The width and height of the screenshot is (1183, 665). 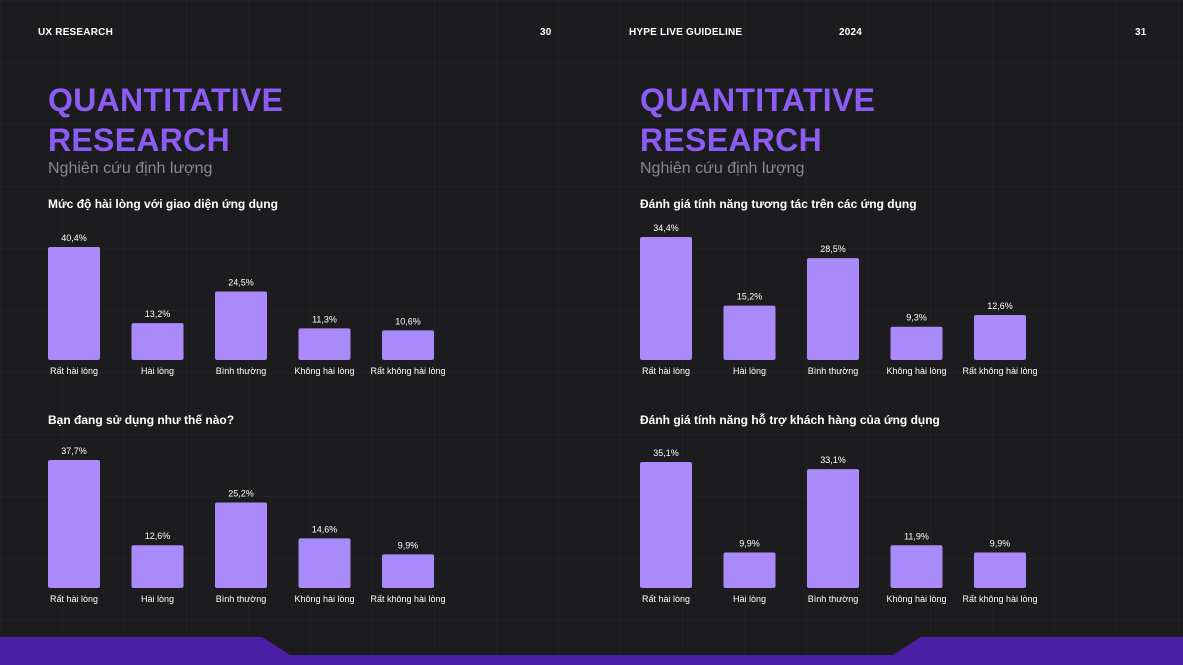 I want to click on chart-2-category-label-5: Rất không hài lòng, so click(x=407, y=599).